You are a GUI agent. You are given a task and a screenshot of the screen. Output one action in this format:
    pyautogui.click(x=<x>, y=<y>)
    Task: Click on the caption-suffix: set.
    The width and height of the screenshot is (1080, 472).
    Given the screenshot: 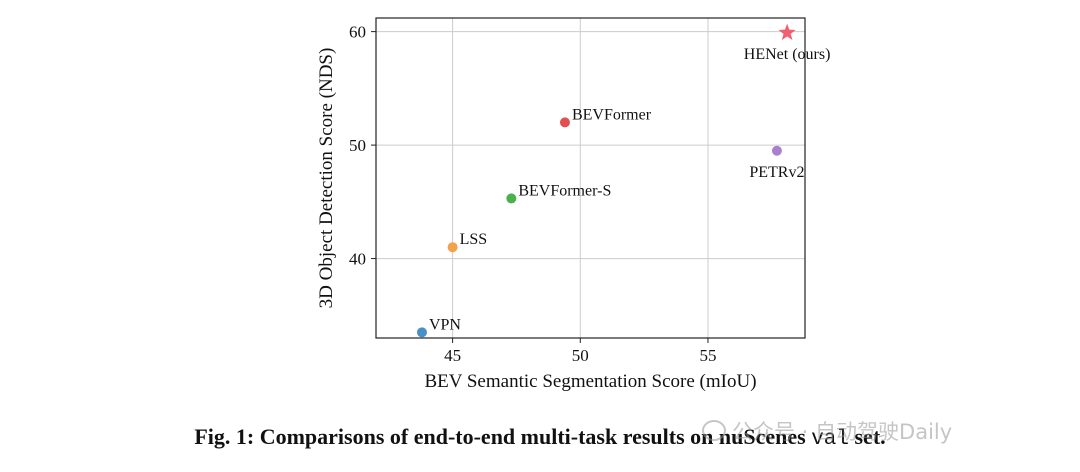 What is the action you would take?
    pyautogui.click(x=867, y=436)
    